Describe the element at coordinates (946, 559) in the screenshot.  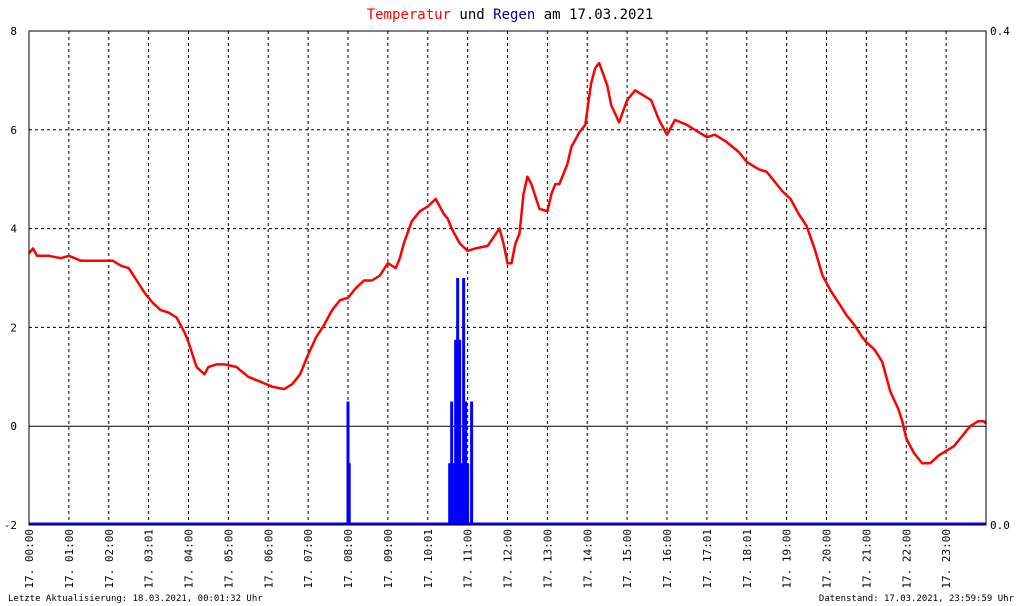
I see `x-tick-label: 17. 23:00` at that location.